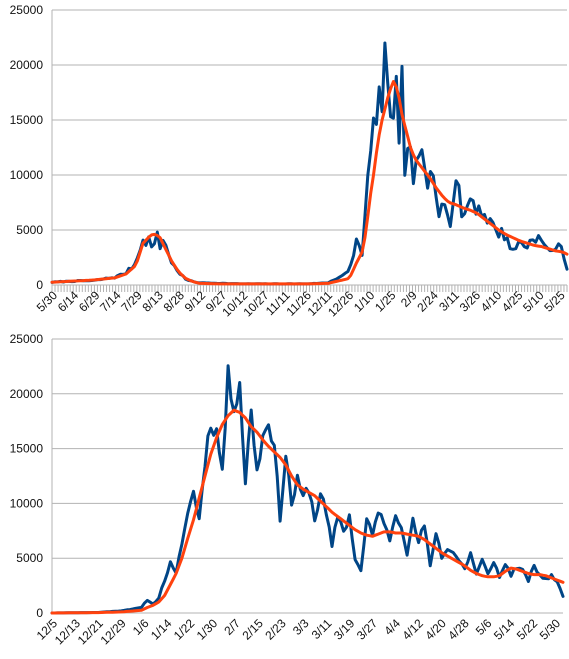 The image size is (569, 659). What do you see at coordinates (458, 629) in the screenshot?
I see `x-tick-label: 4/28` at bounding box center [458, 629].